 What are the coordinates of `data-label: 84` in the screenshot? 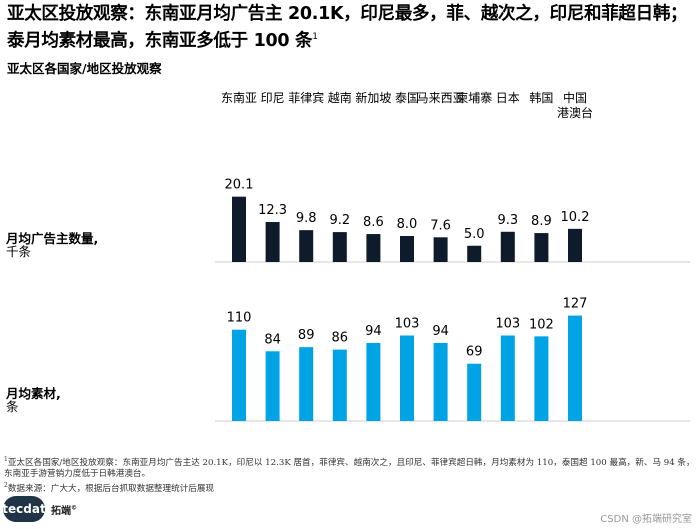 It's located at (272, 339).